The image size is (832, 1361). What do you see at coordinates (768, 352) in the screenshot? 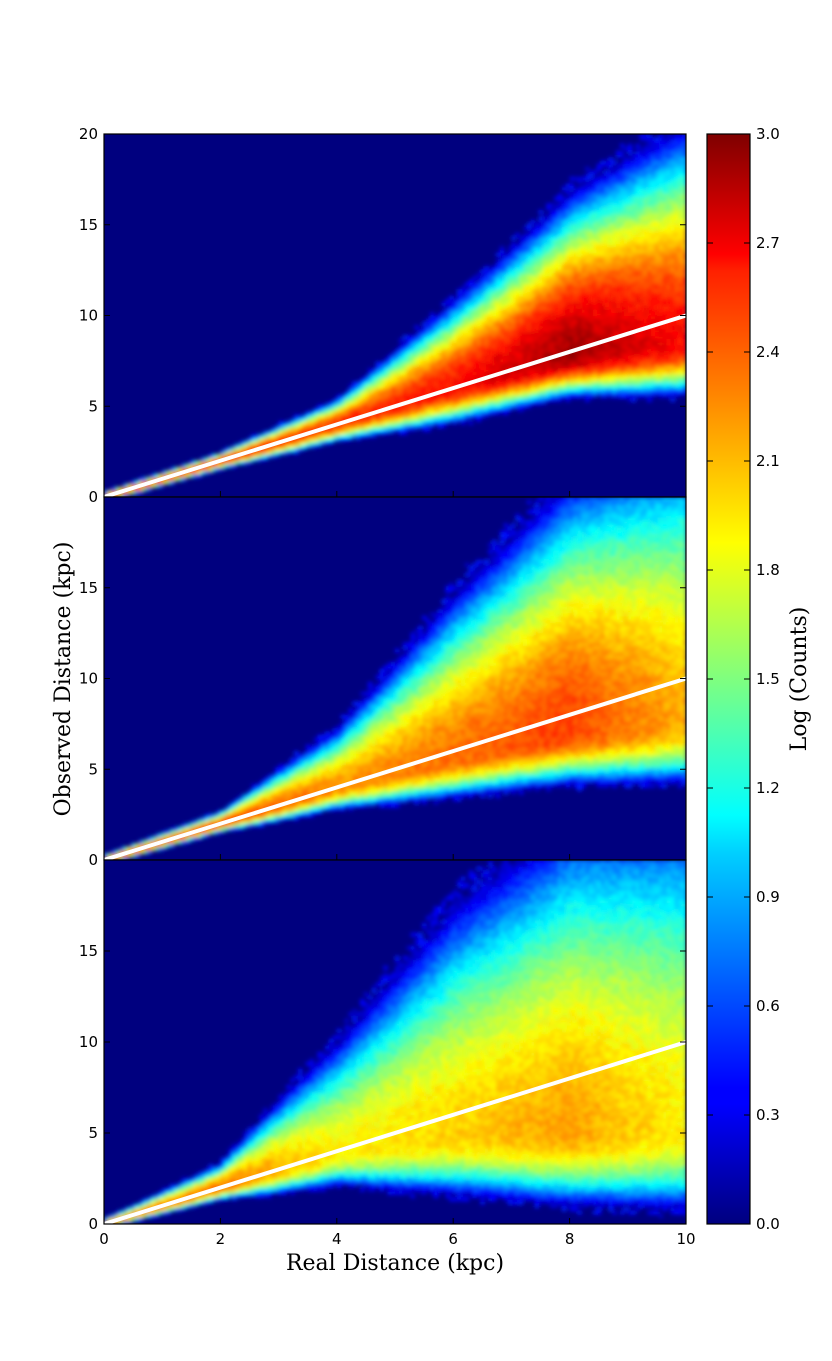
I see `colorbar-tick-label: 2.4` at bounding box center [768, 352].